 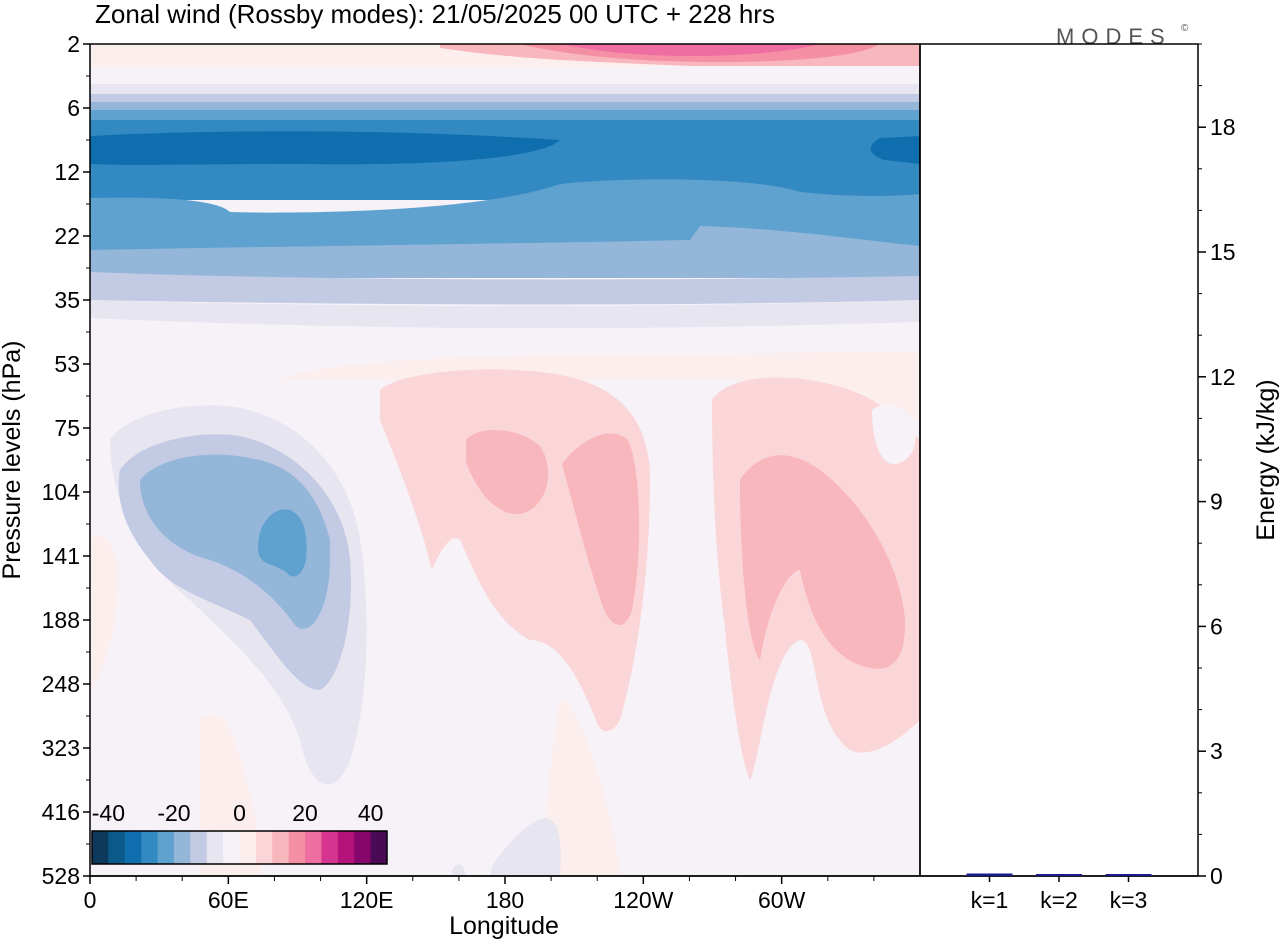 What do you see at coordinates (371, 813) in the screenshot?
I see `colorbar-tick-label: 40` at bounding box center [371, 813].